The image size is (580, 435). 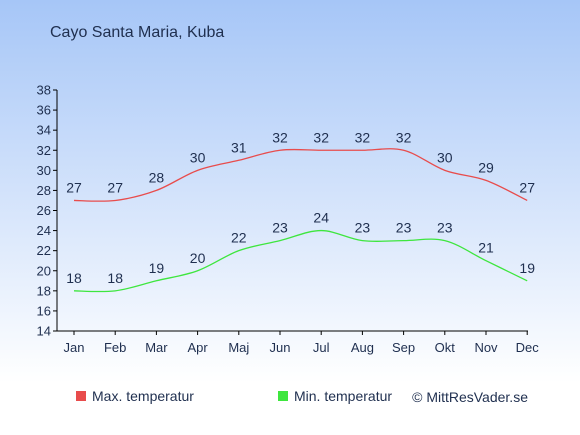 I want to click on x-tick-label: Nov, so click(x=486, y=347).